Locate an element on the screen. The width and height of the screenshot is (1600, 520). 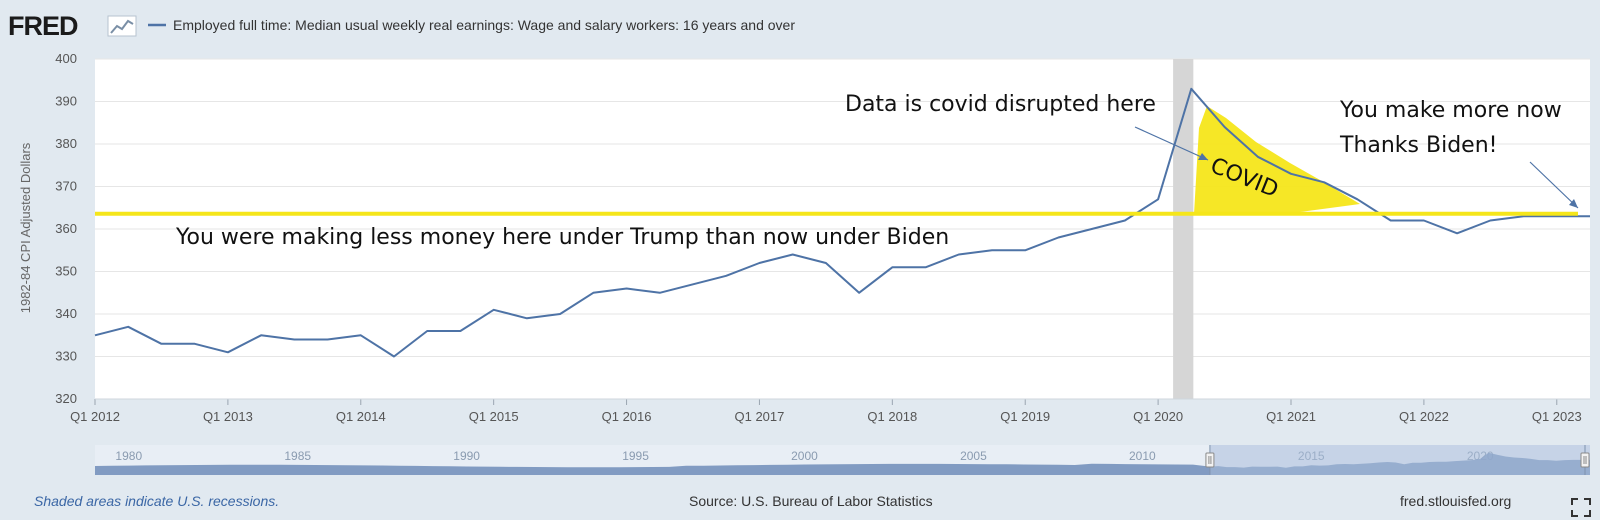
navigator-year-label: 2010 is located at coordinates (1142, 456).